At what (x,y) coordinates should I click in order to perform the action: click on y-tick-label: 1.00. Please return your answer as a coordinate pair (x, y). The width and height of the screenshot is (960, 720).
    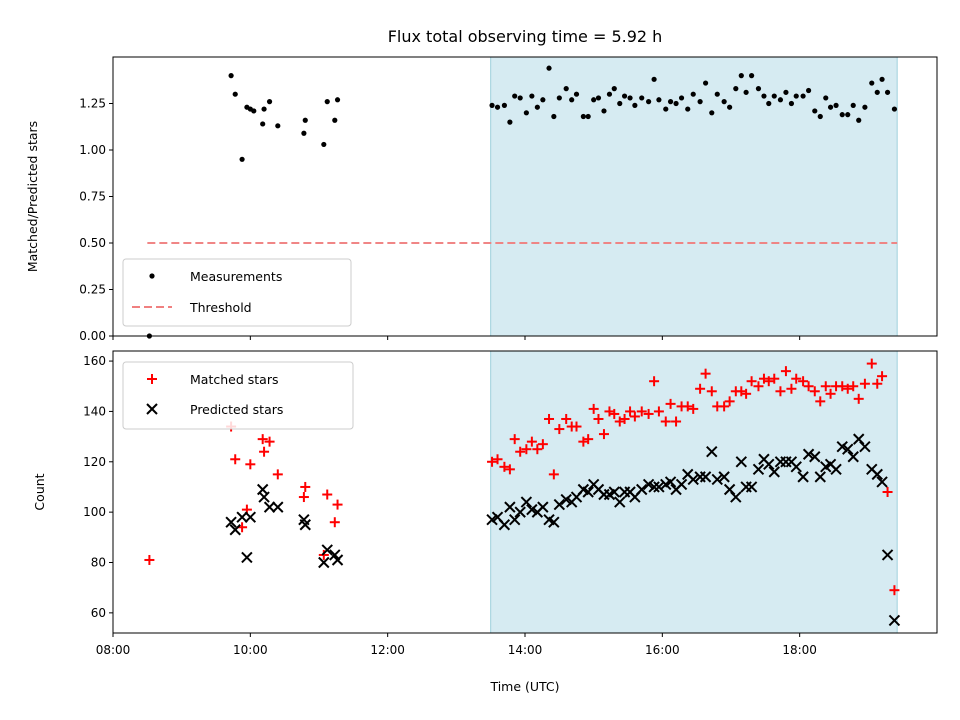
    Looking at the image, I should click on (92, 150).